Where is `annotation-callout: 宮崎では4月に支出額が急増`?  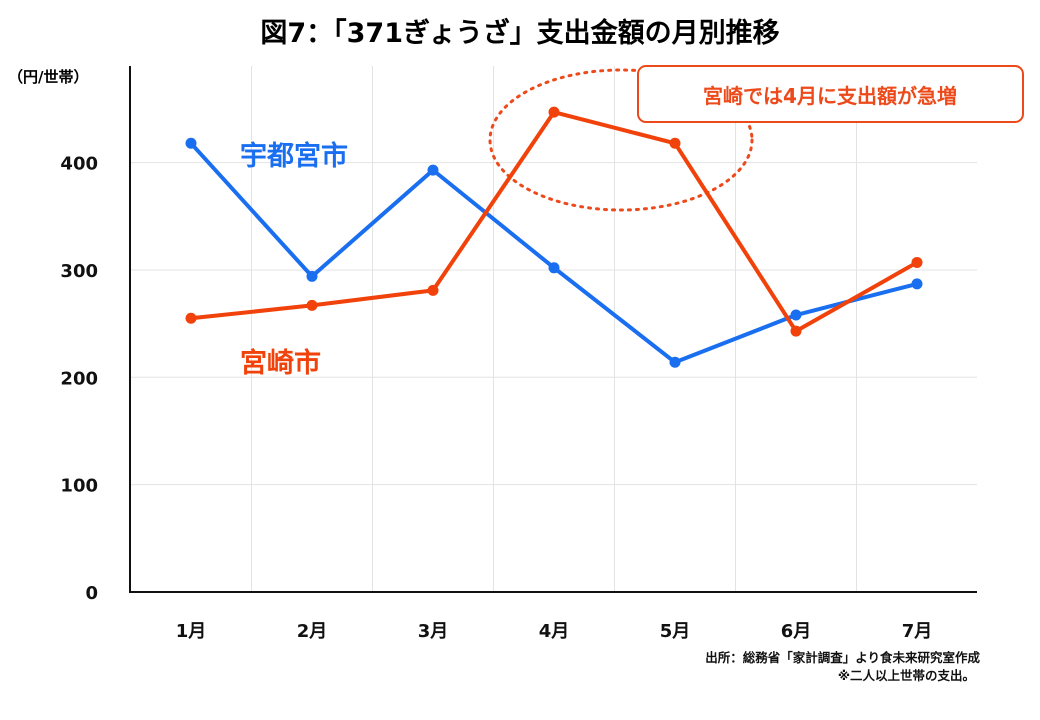 annotation-callout: 宮崎では4月に支出額が急増 is located at coordinates (756, 138).